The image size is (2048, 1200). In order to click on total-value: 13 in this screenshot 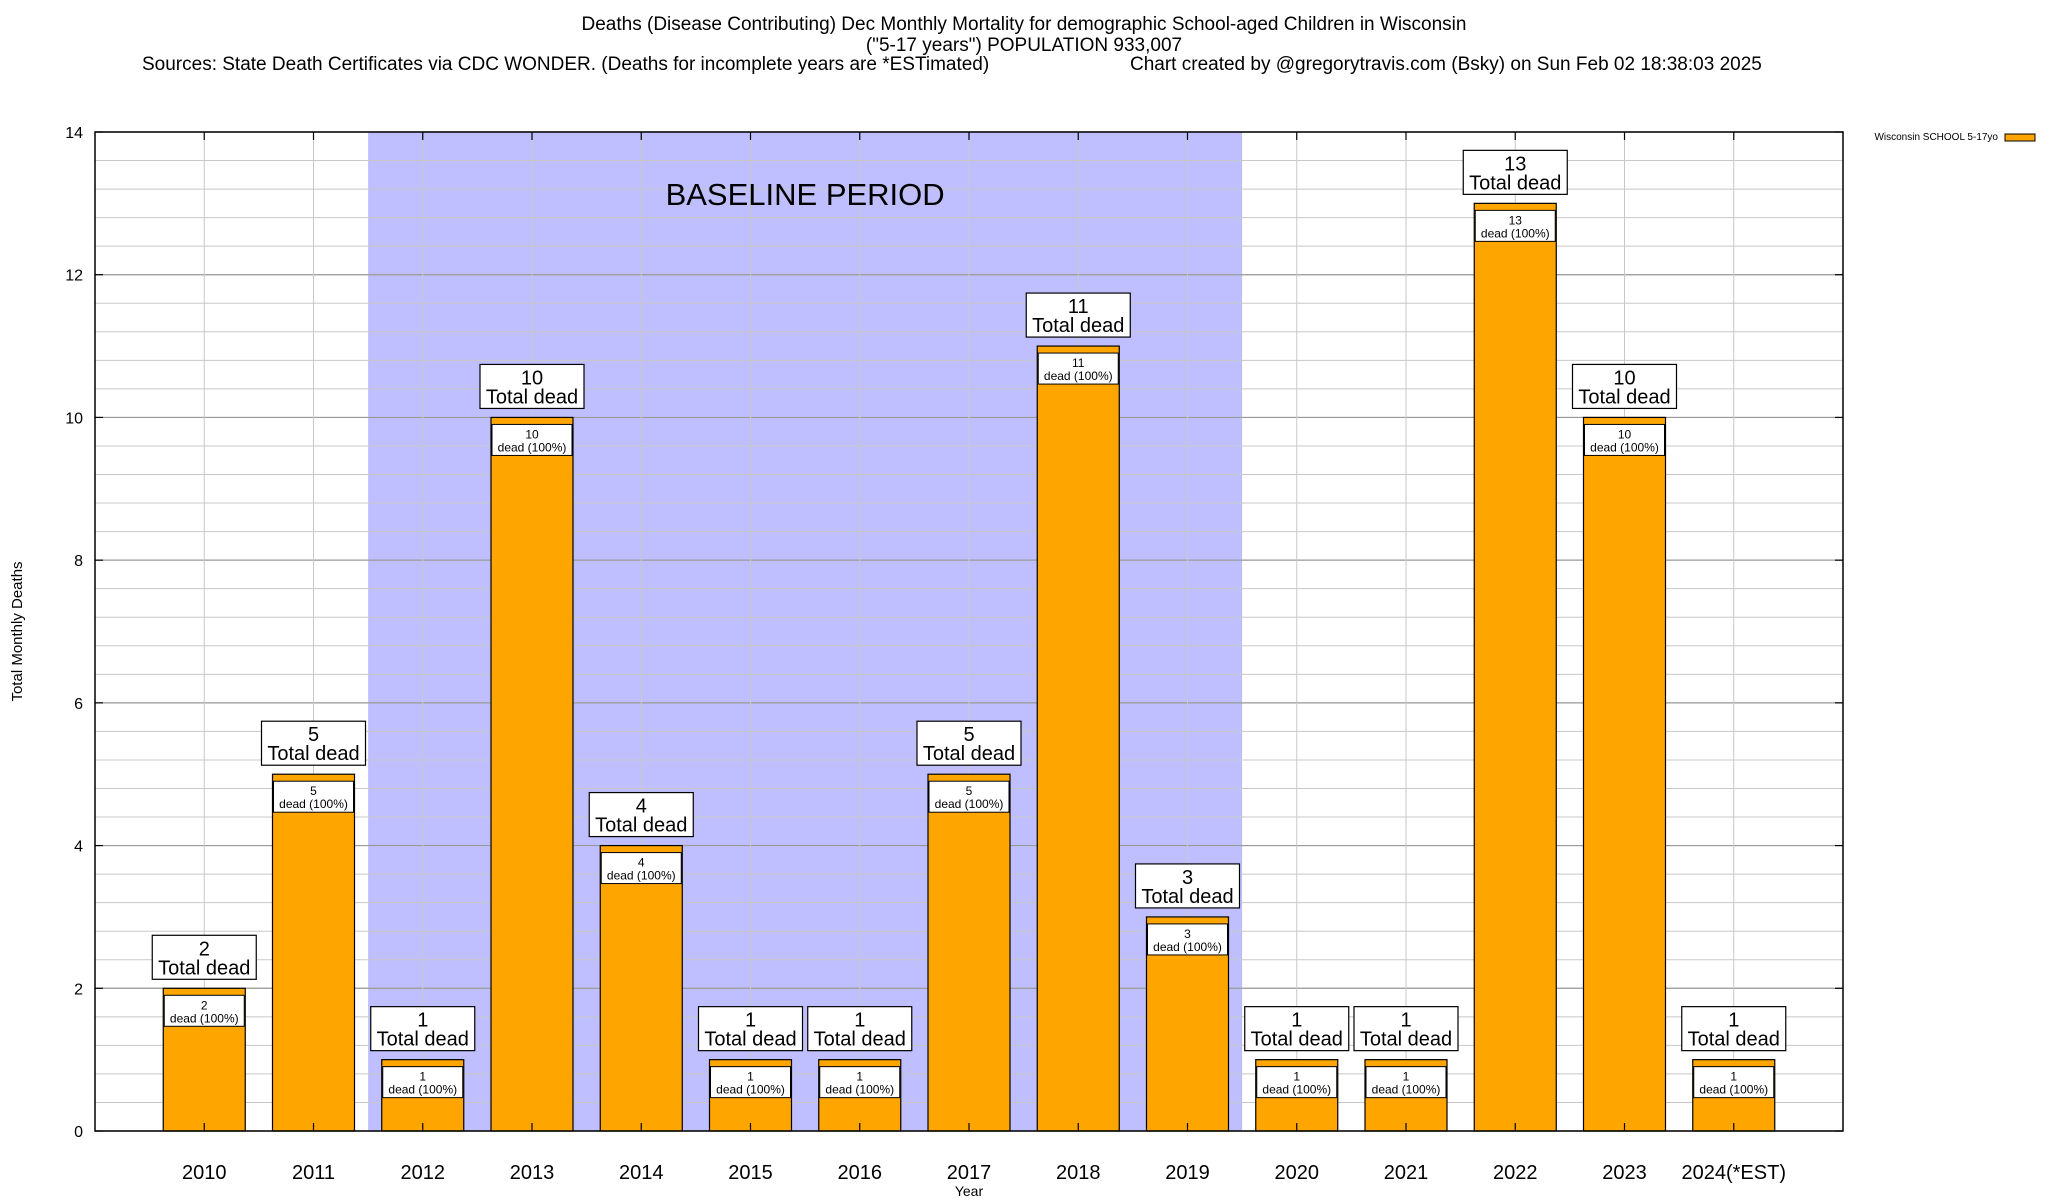, I will do `click(1515, 164)`.